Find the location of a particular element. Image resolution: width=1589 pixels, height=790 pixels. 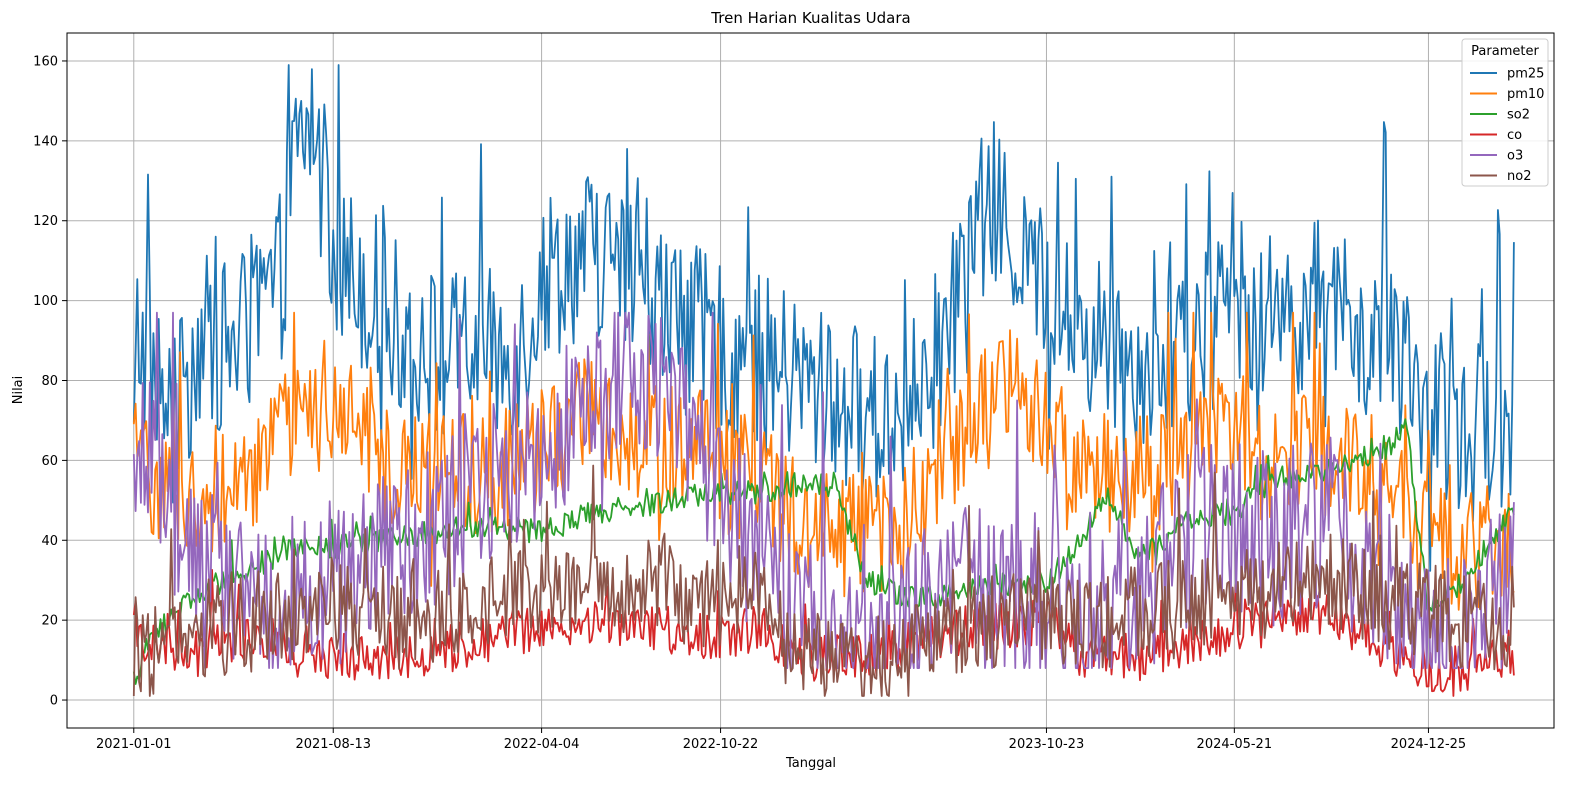

legend-label-pm25: pm25 is located at coordinates (1525, 74).